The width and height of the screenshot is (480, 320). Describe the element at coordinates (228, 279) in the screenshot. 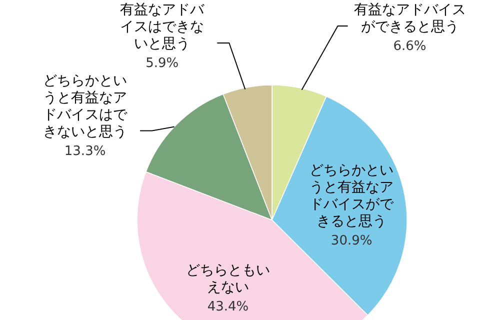

I see `slice-label: どちらともいえない` at that location.